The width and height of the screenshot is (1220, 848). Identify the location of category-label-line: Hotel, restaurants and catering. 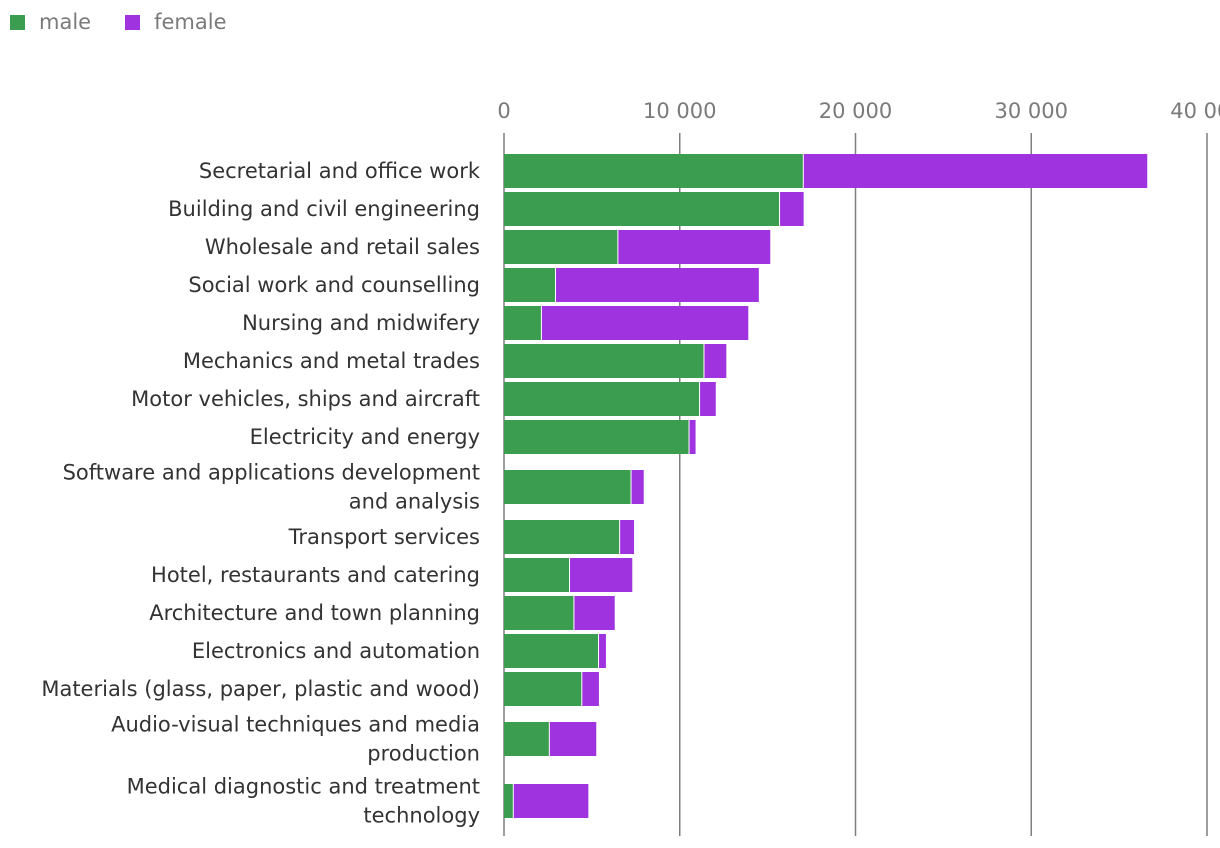
(315, 575).